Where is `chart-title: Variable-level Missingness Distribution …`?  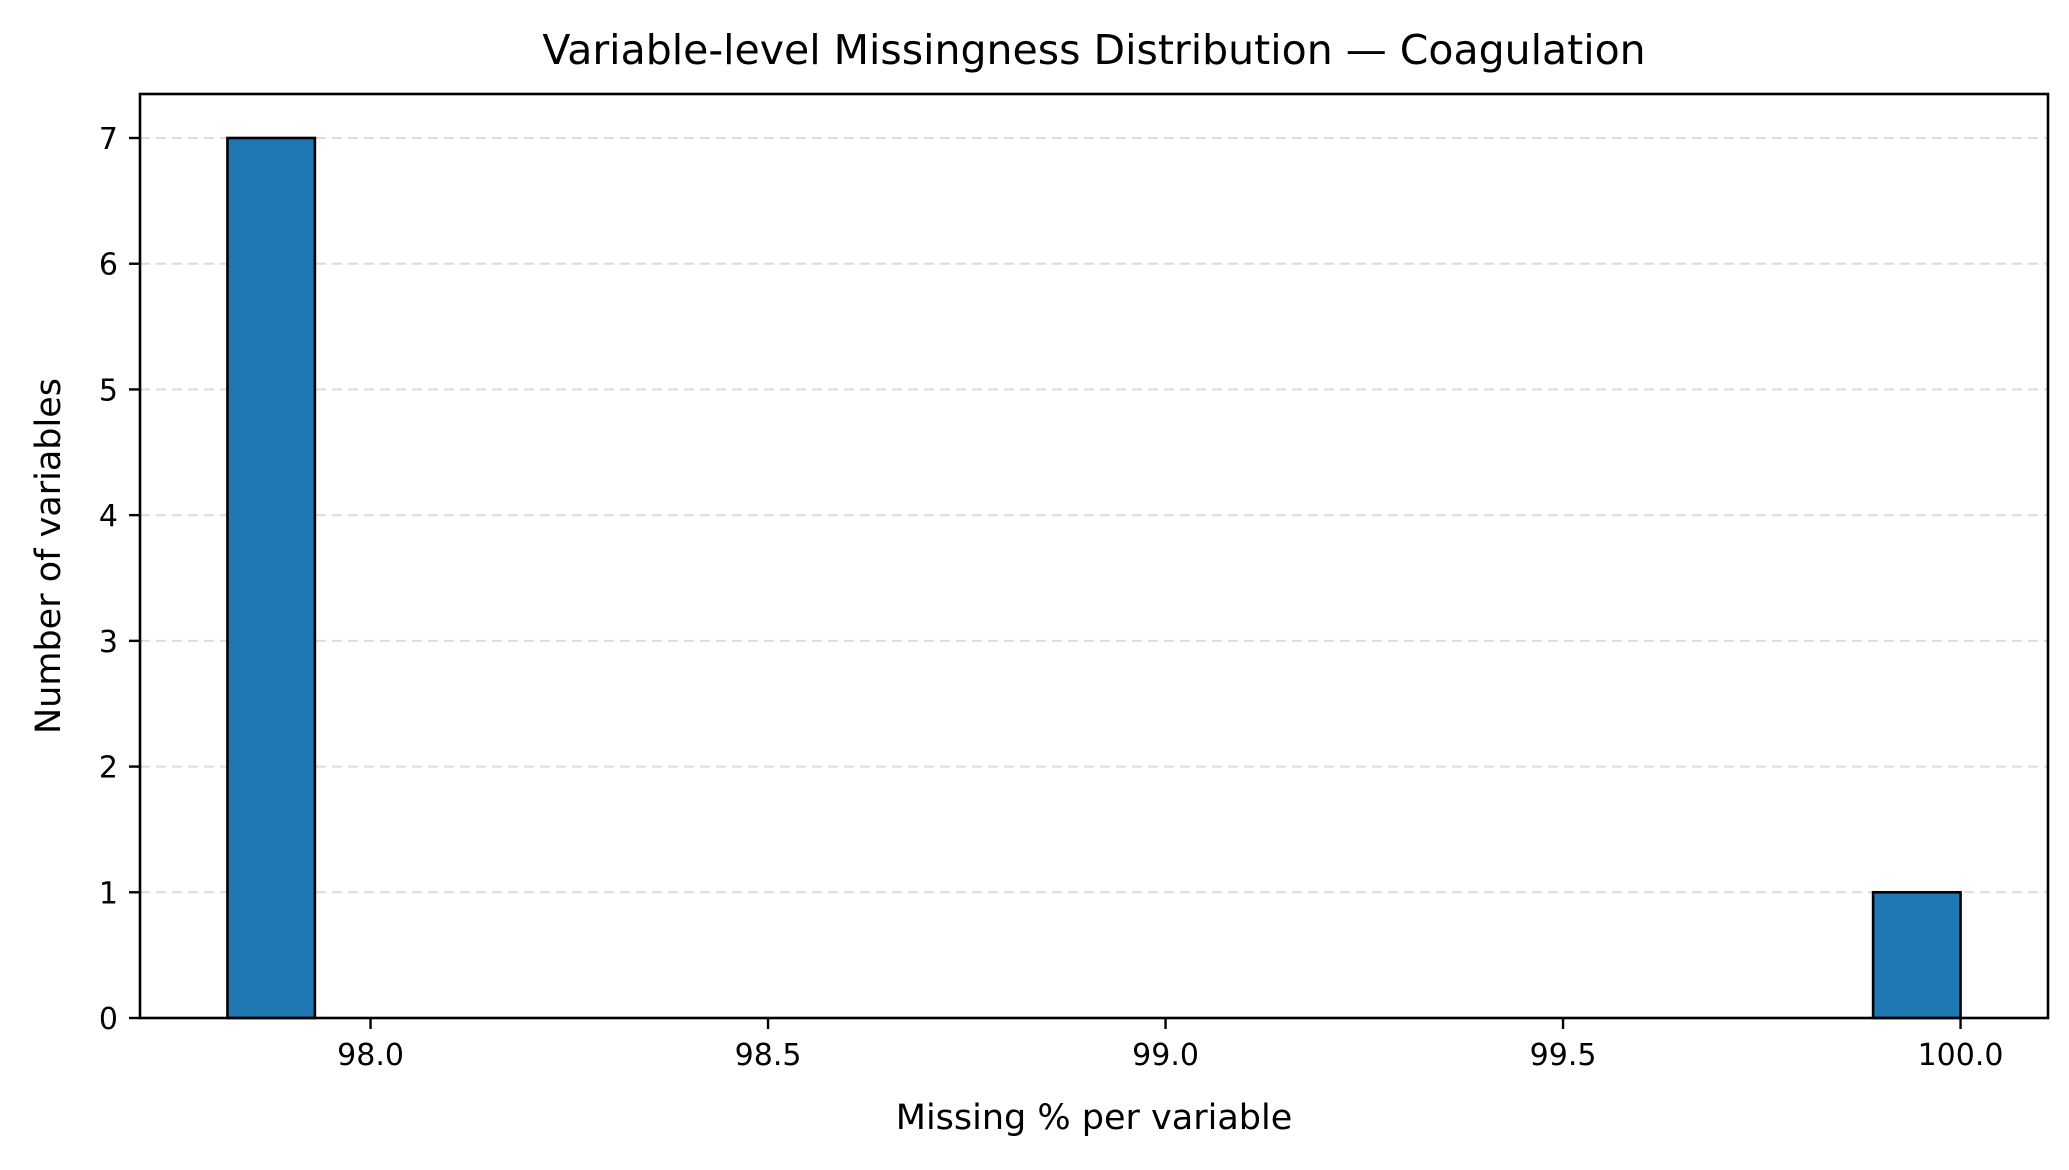
chart-title: Variable-level Missingness Distribution … is located at coordinates (1093, 50).